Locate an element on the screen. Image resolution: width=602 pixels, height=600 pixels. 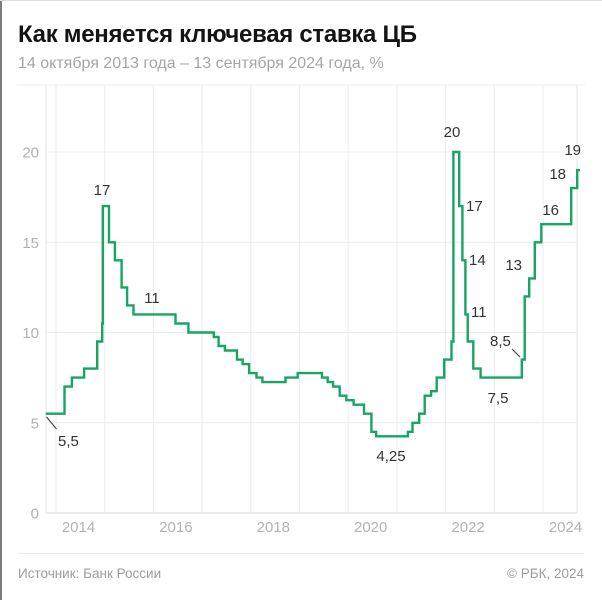
svg-text: 2018 is located at coordinates (273, 527).